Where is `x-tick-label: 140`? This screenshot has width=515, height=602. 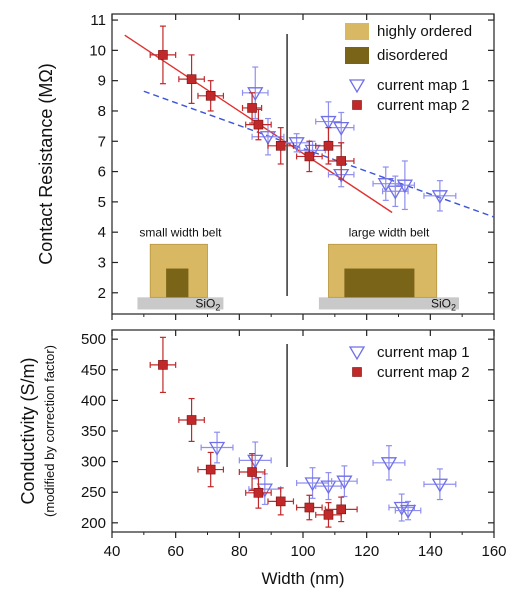 x-tick-label: 140 is located at coordinates (430, 551).